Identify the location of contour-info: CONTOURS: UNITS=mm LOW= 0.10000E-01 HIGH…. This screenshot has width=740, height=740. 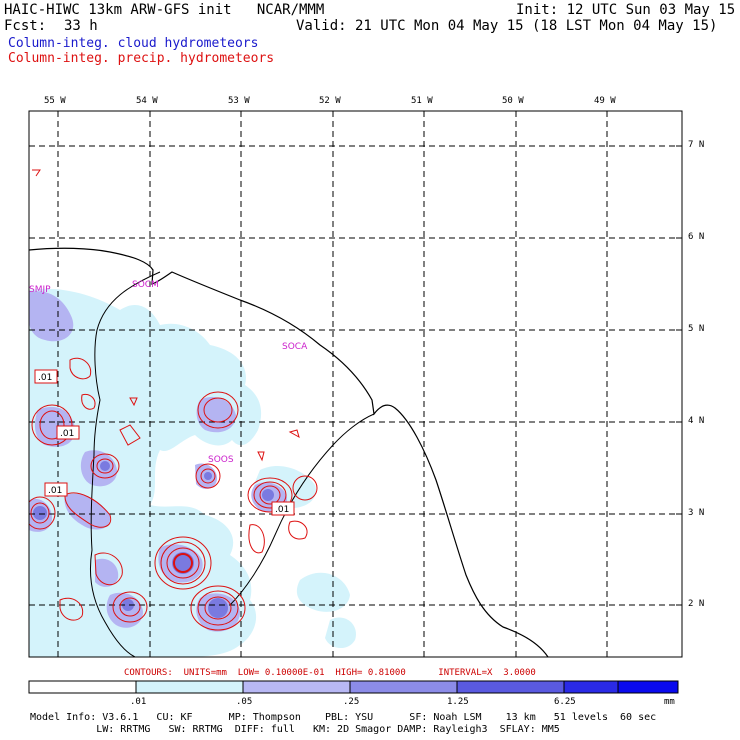
(330, 673).